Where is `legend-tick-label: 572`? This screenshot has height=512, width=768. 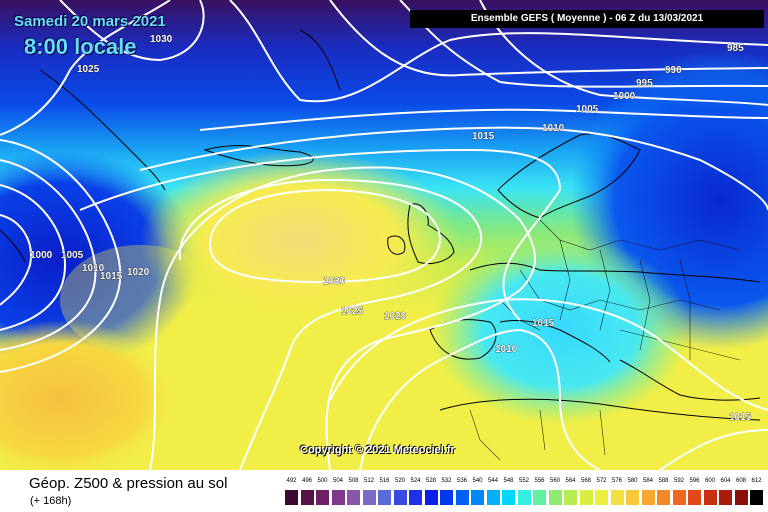
legend-tick-label: 572 is located at coordinates (601, 481).